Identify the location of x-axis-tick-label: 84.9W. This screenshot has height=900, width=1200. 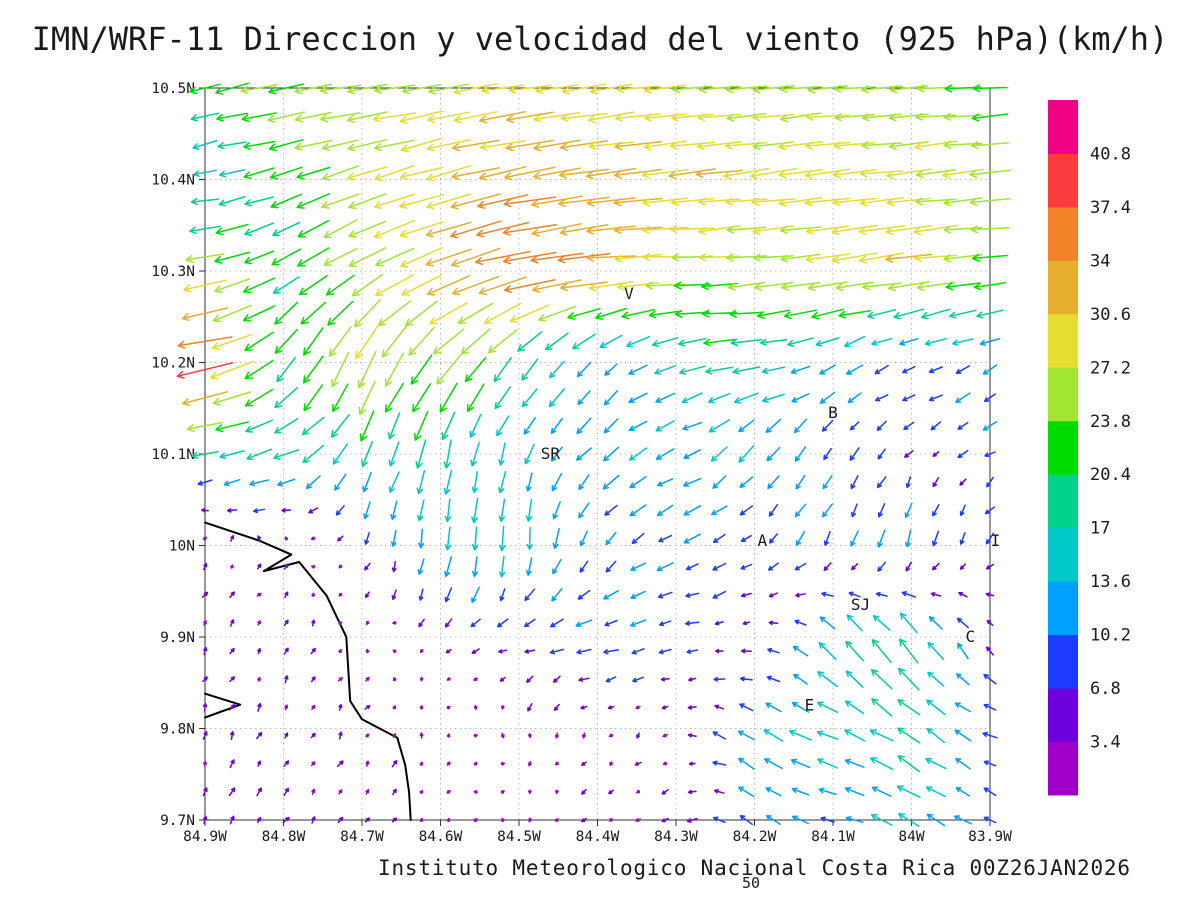
(205, 837).